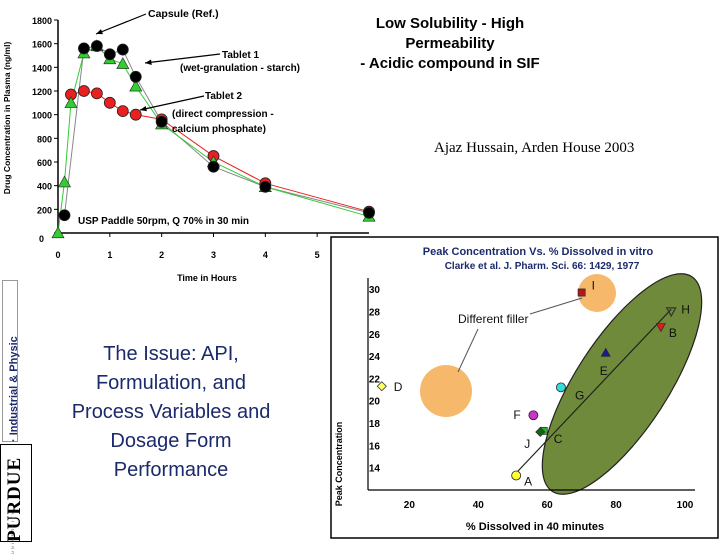 The height and width of the screenshot is (554, 720). I want to click on scatter-y-tick-label: 28, so click(375, 312).